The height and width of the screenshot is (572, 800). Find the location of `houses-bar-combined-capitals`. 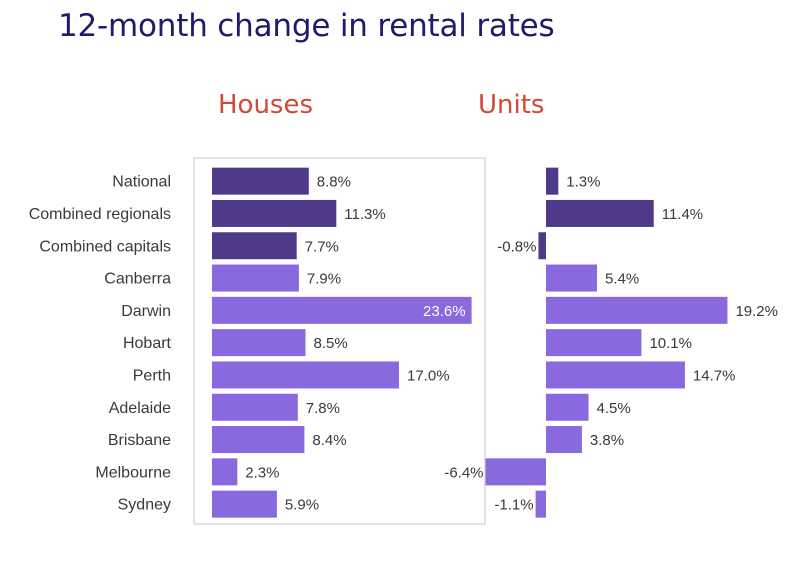

houses-bar-combined-capitals is located at coordinates (254, 246).